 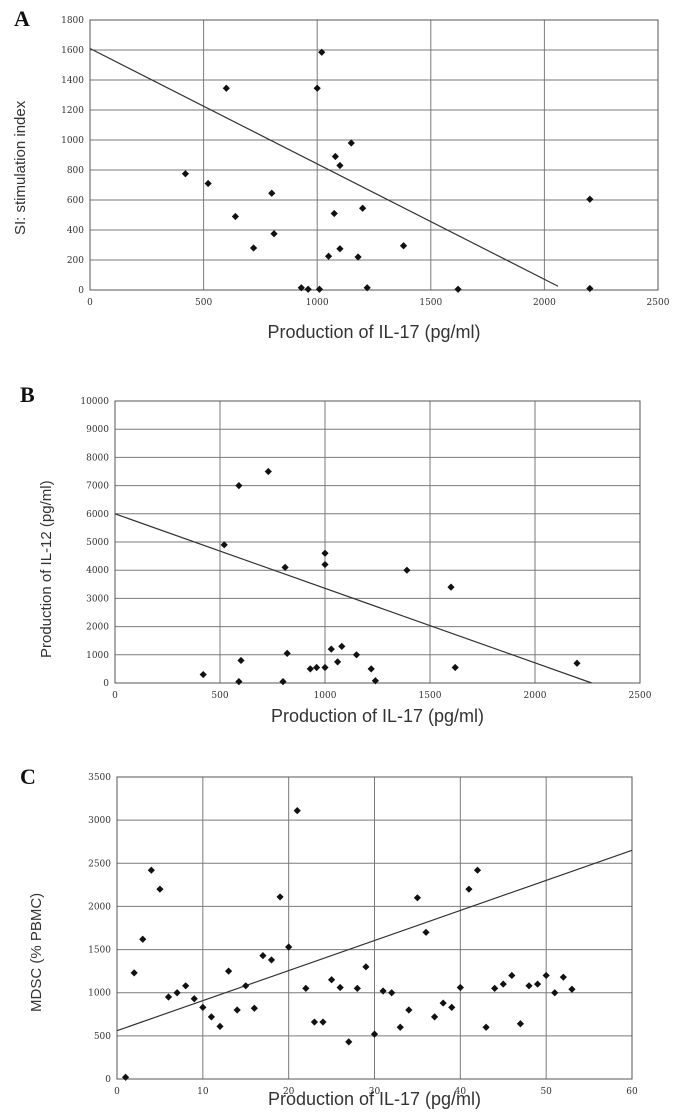 What do you see at coordinates (430, 303) in the screenshot?
I see `x-tick-label: 1500` at bounding box center [430, 303].